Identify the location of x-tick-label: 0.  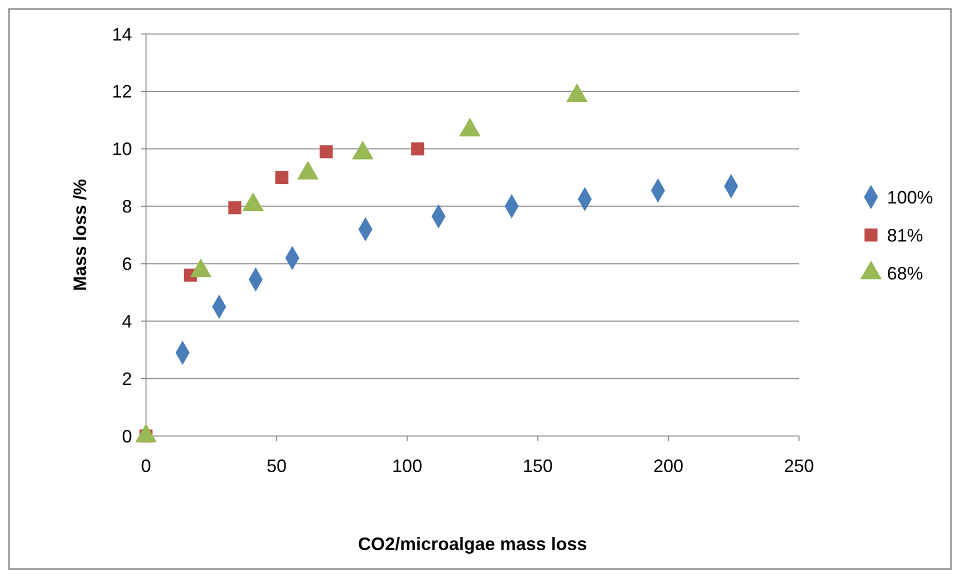
(146, 466).